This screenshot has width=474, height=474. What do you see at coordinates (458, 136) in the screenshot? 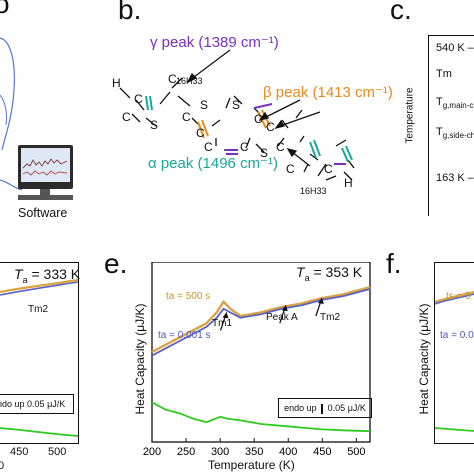
I see `tick-tg-side-sub: g,side-chain` at bounding box center [458, 136].